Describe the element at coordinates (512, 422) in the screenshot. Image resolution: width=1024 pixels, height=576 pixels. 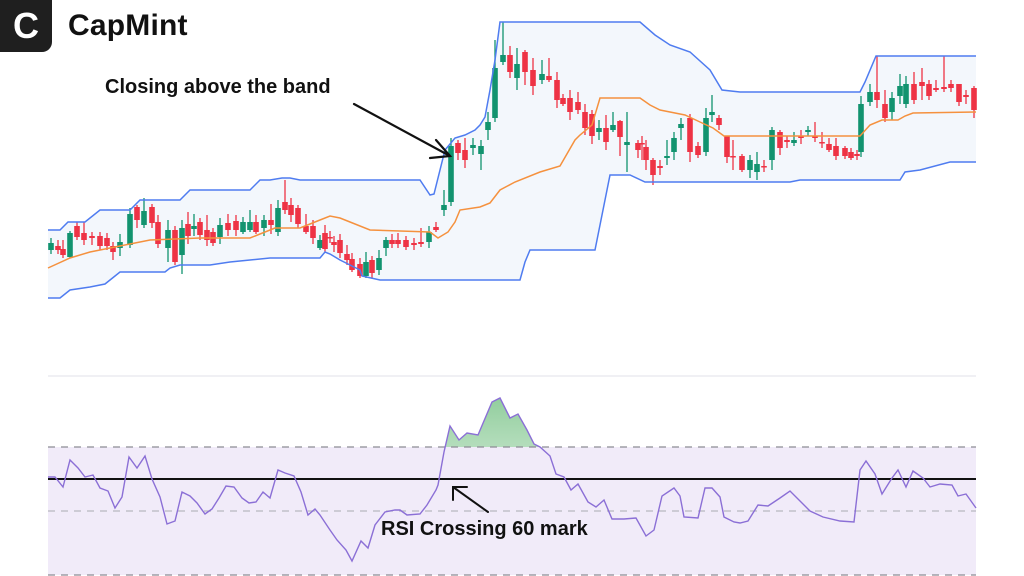
I see `rsi-overbought-fill` at that location.